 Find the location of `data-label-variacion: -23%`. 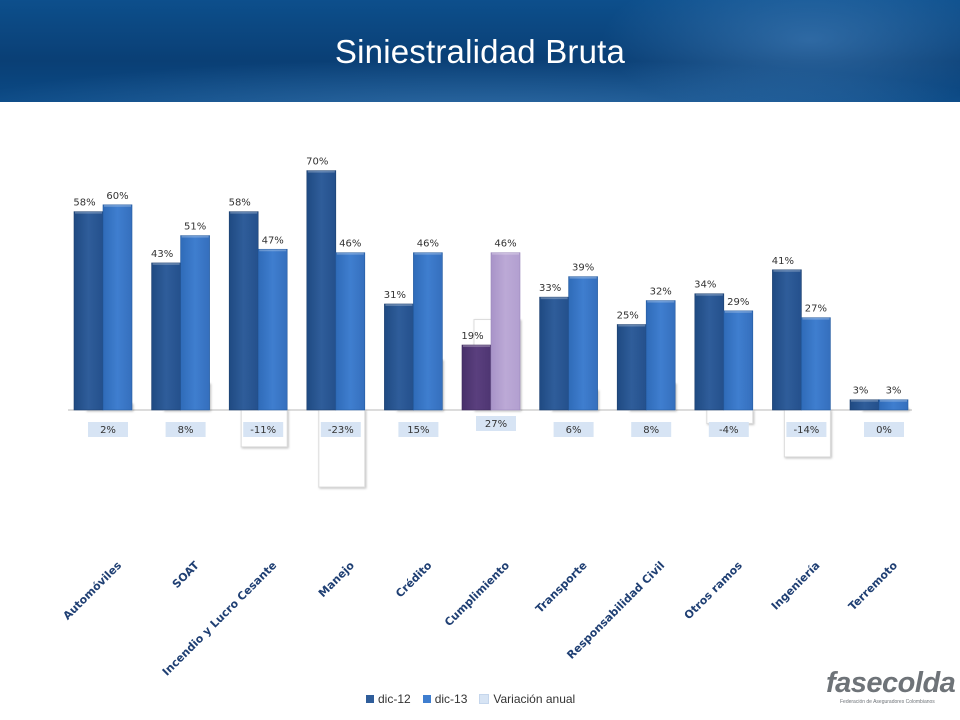

data-label-variacion: -23% is located at coordinates (341, 430).